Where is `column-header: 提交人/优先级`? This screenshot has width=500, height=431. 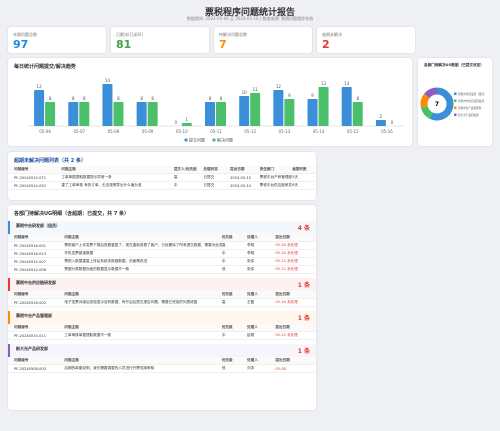 column-header: 提交人/优先级 is located at coordinates (185, 169).